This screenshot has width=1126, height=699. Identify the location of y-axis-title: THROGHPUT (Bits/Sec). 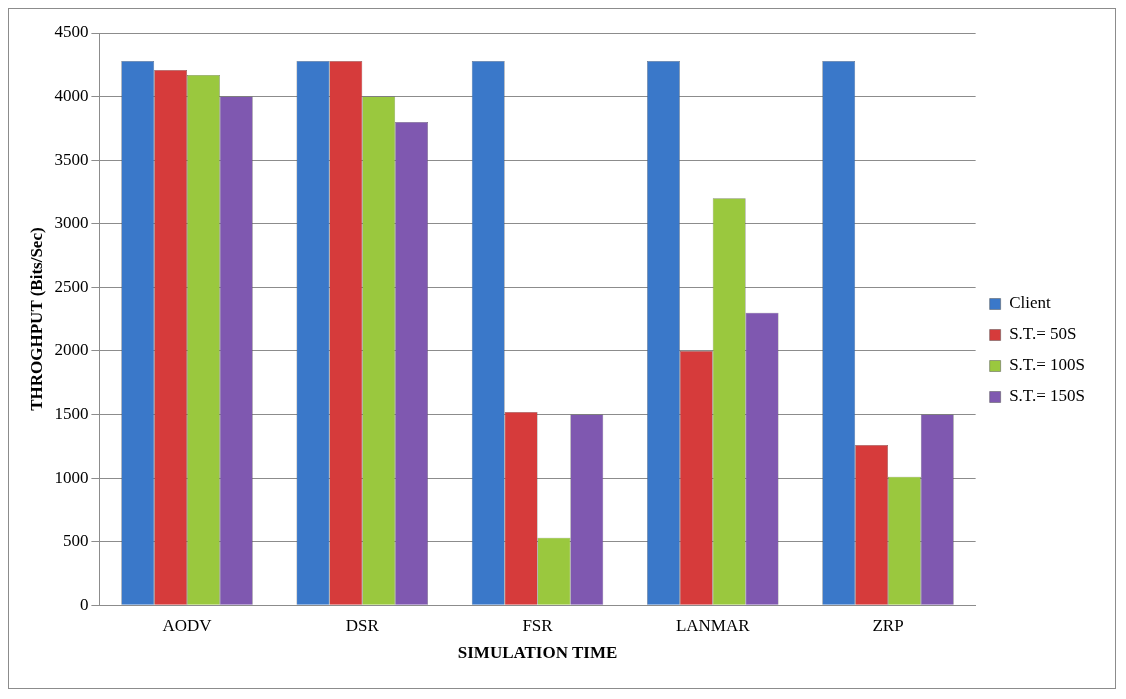
(36, 319).